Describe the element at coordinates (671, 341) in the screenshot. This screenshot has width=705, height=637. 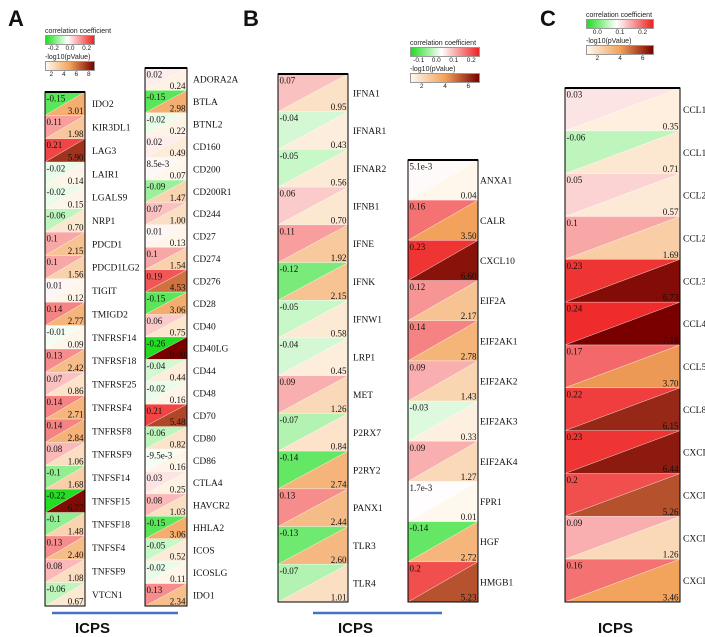
I see `pvalue-label: 7.18` at that location.